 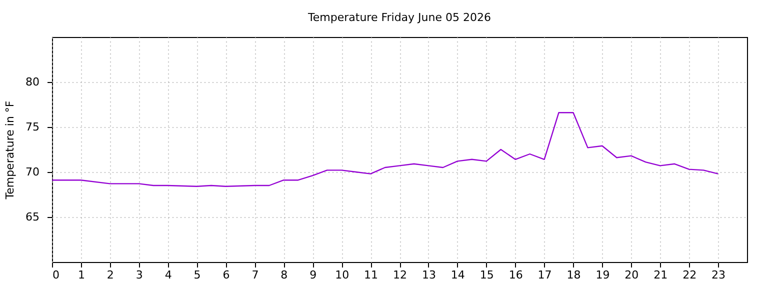 I want to click on x-tick-label: 16, so click(x=515, y=275).